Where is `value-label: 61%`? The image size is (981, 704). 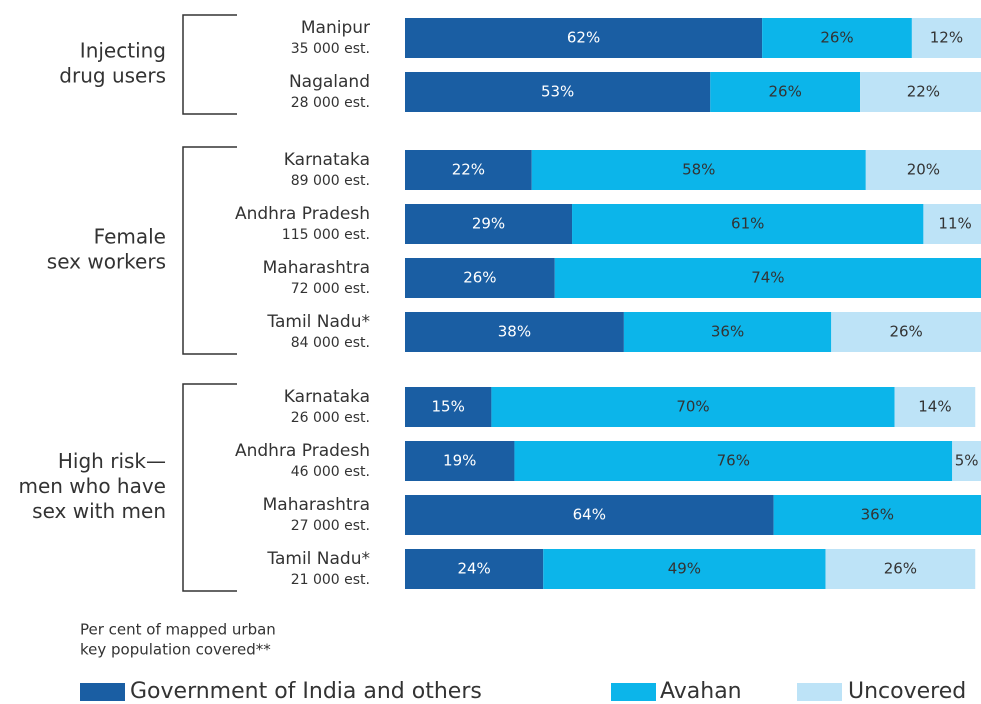
value-label: 61% is located at coordinates (747, 224).